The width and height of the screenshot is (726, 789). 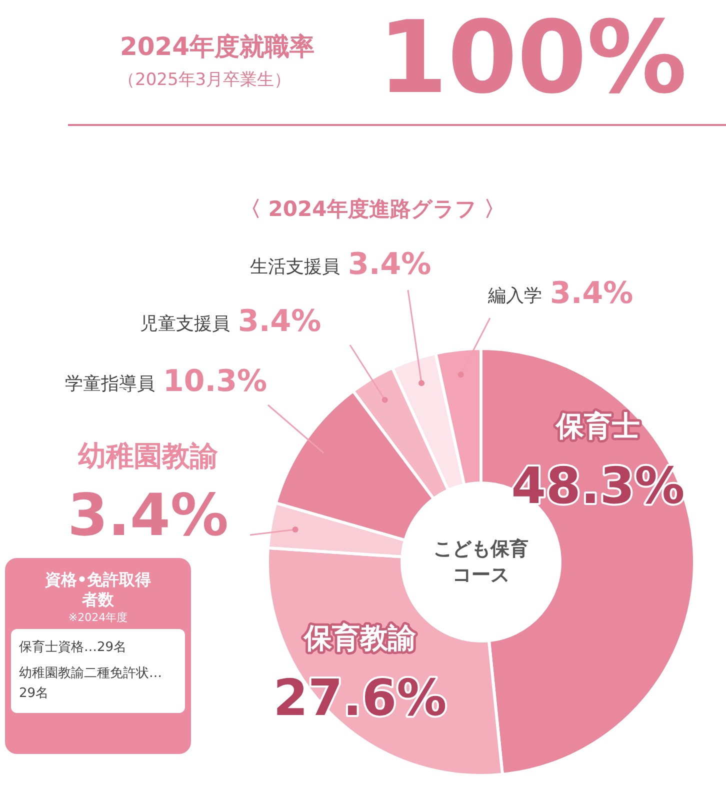 I want to click on slice-label: 編入学, so click(x=514, y=296).